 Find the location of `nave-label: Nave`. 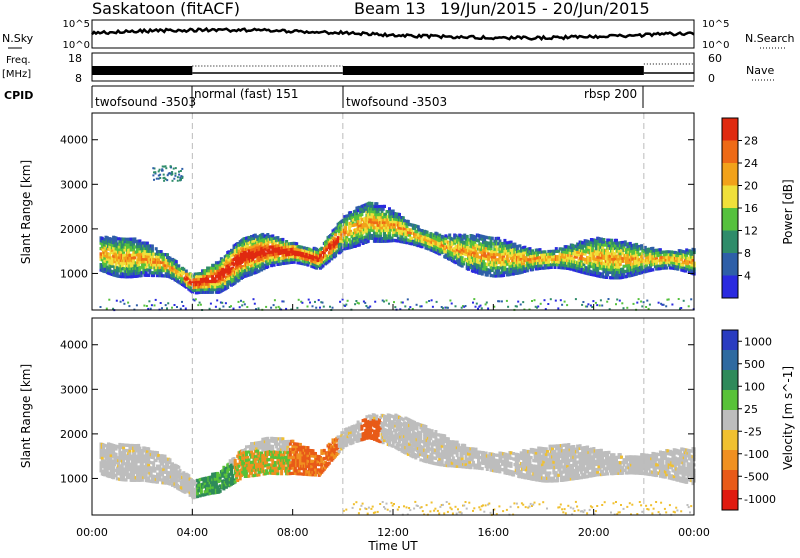

nave-label: Nave is located at coordinates (760, 70).